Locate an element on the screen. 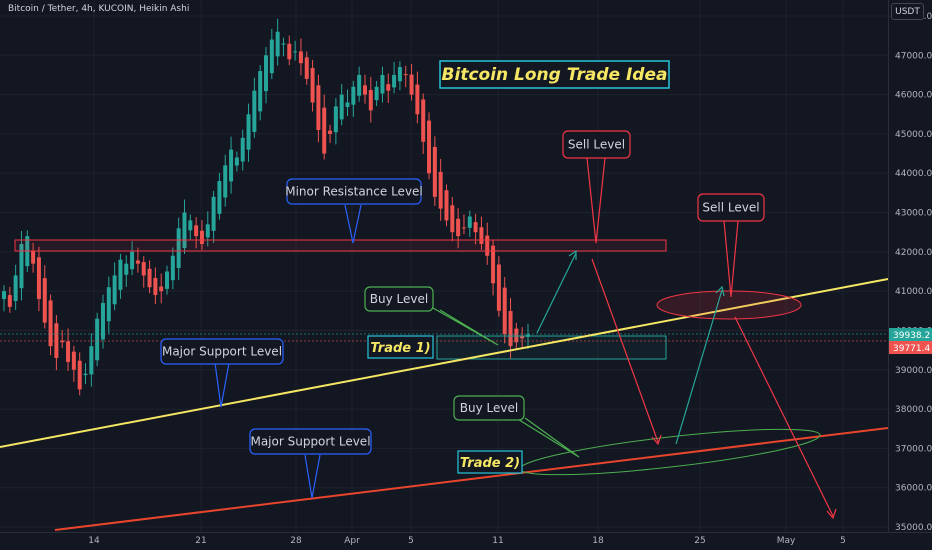 The width and height of the screenshot is (932, 550). time-tick-label: 21 is located at coordinates (200, 541).